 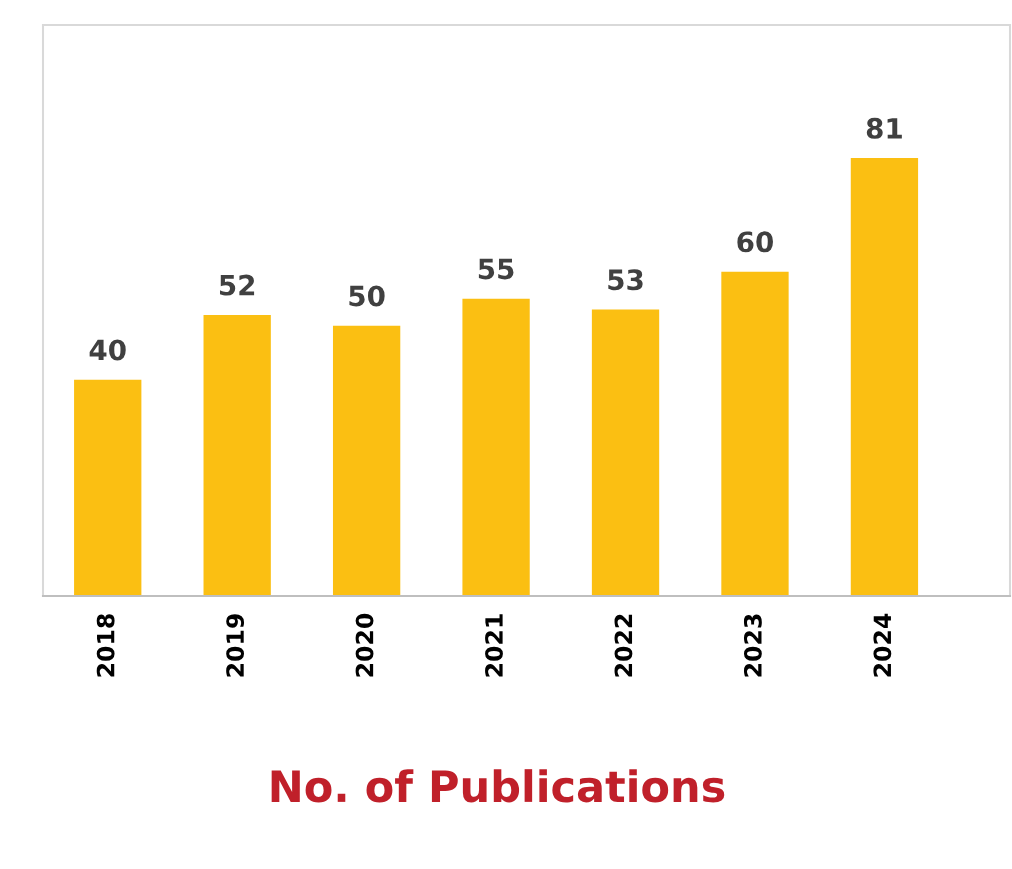 What do you see at coordinates (237, 285) in the screenshot?
I see `data-label: 52` at bounding box center [237, 285].